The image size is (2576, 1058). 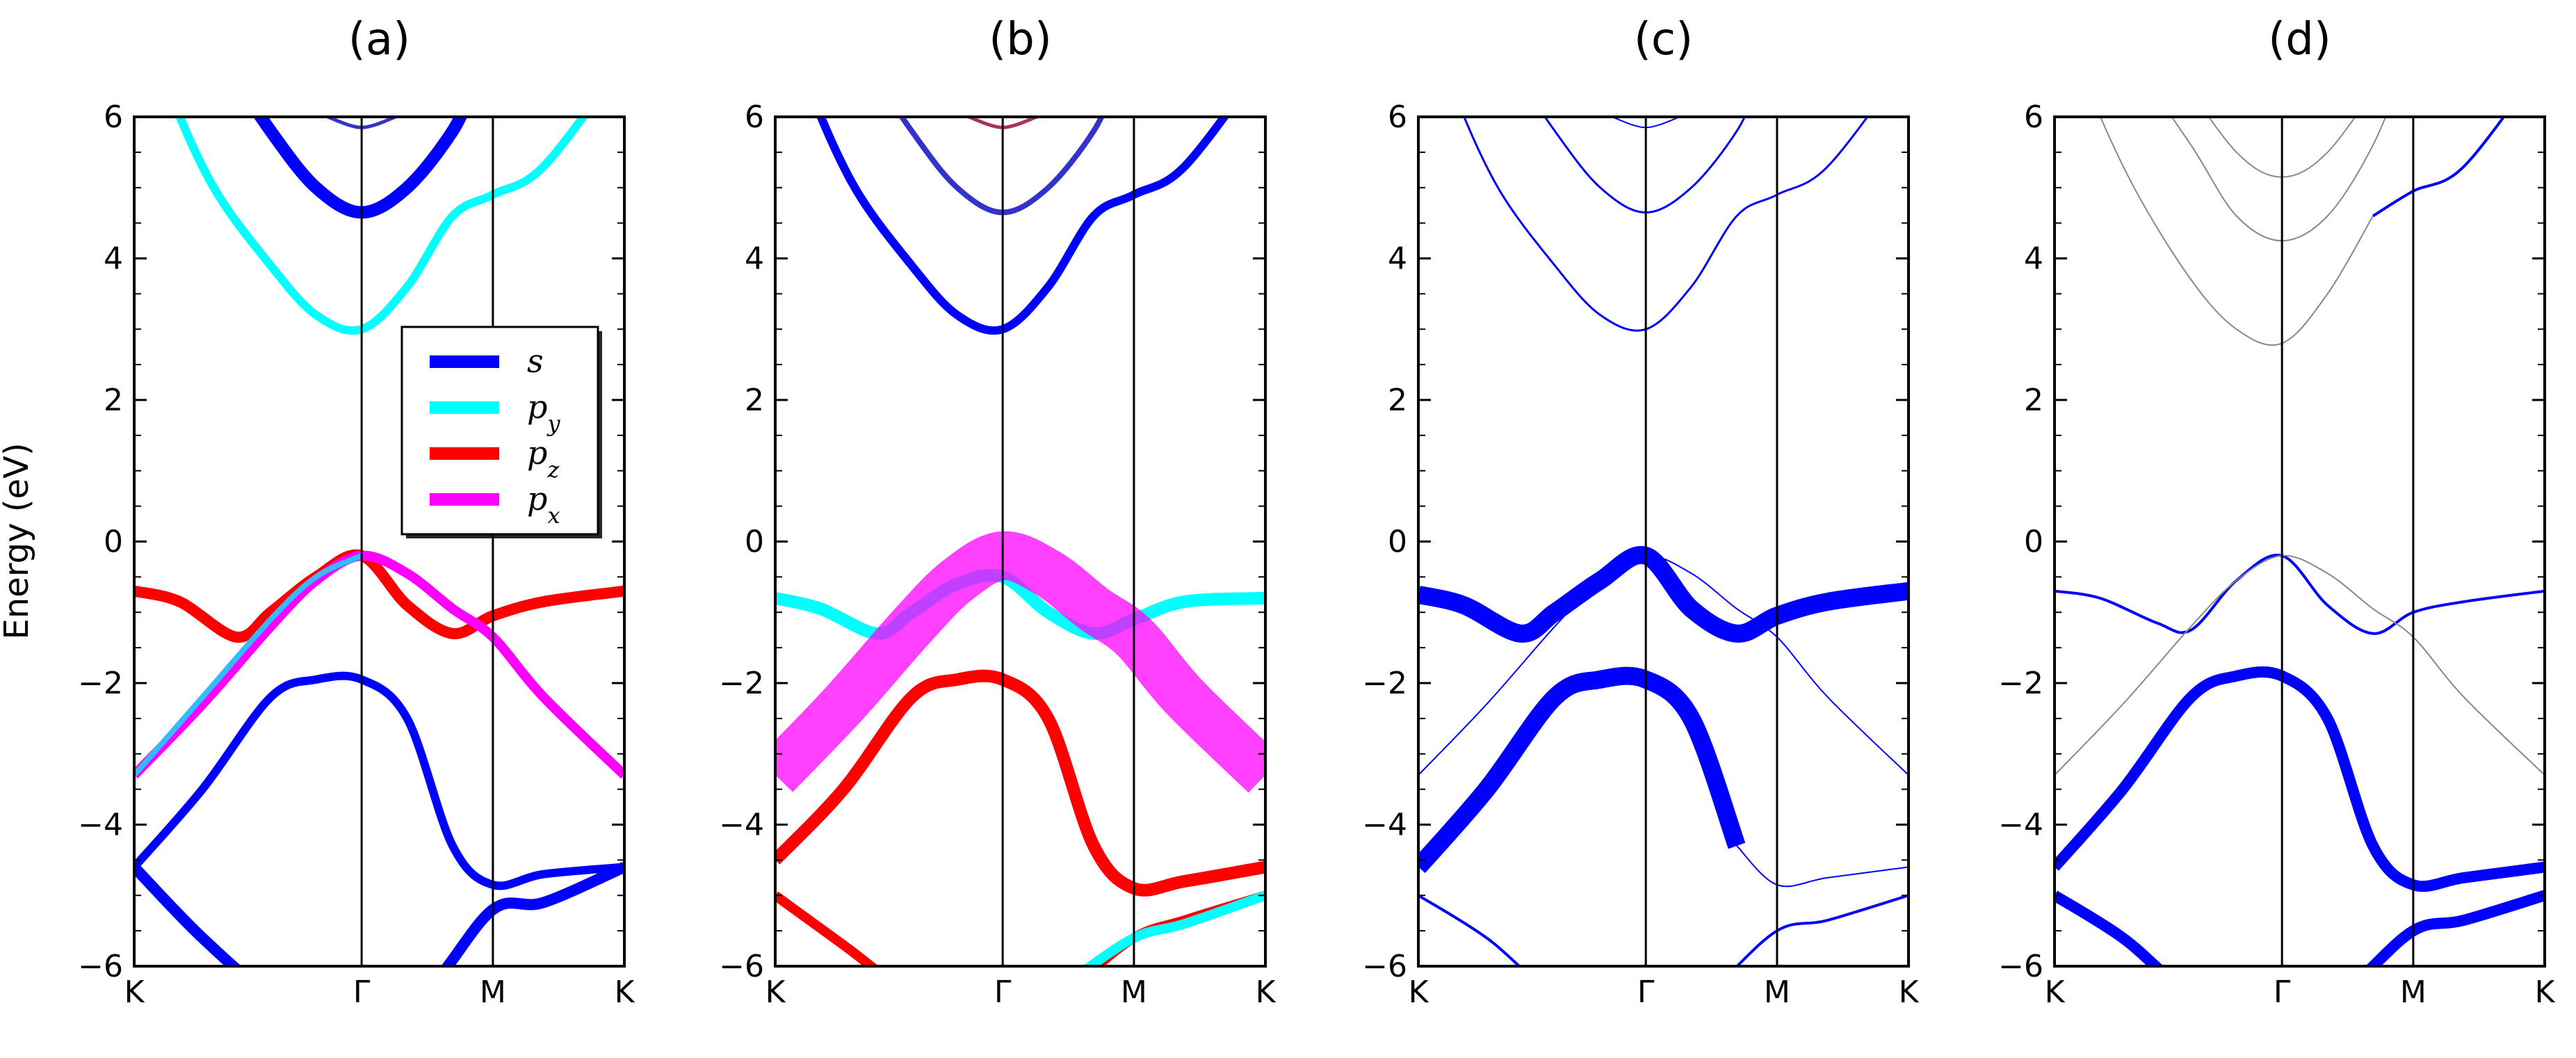 I want to click on panel-title: (c), so click(x=1663, y=39).